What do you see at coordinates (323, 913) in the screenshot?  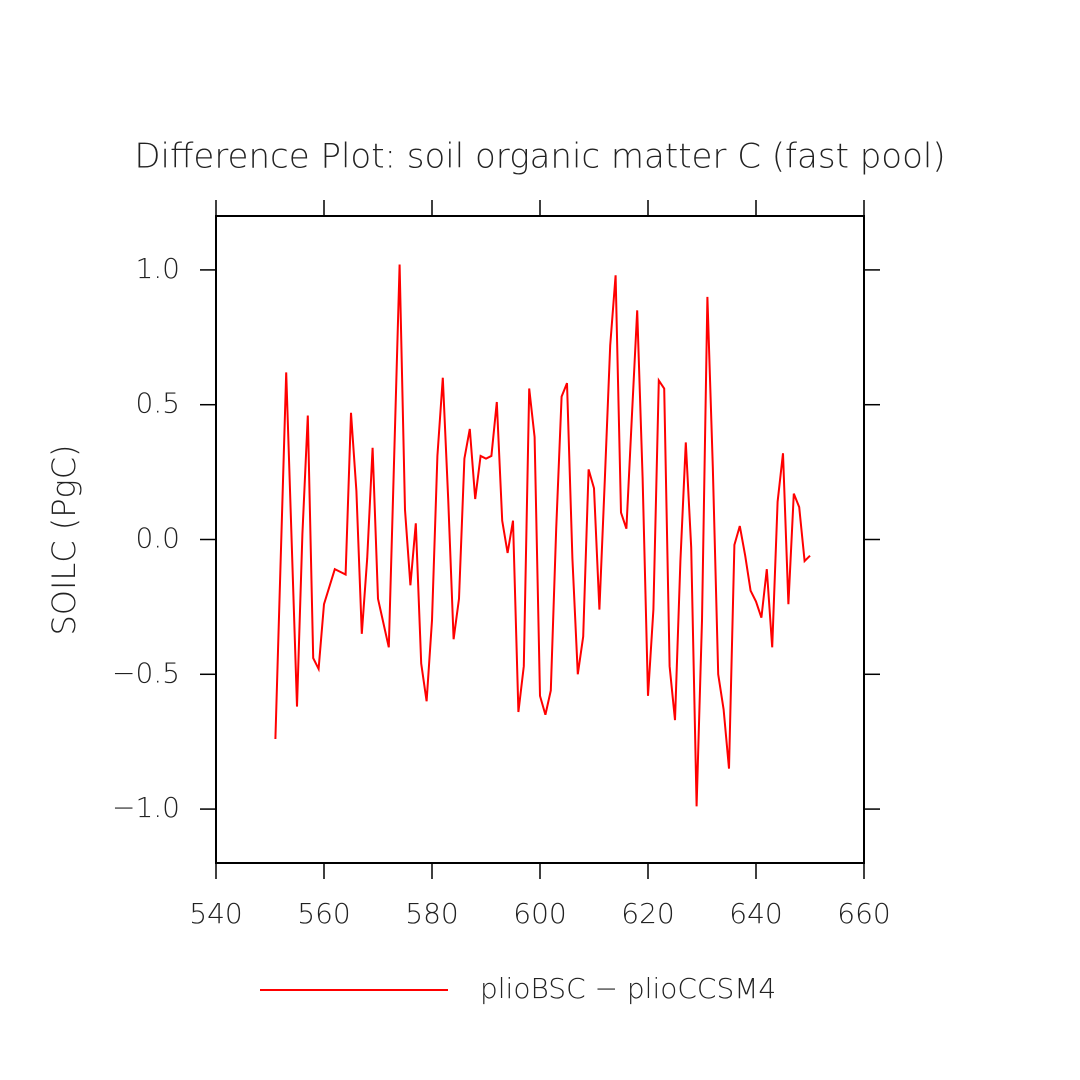 I see `x-tick-label: 560` at bounding box center [323, 913].